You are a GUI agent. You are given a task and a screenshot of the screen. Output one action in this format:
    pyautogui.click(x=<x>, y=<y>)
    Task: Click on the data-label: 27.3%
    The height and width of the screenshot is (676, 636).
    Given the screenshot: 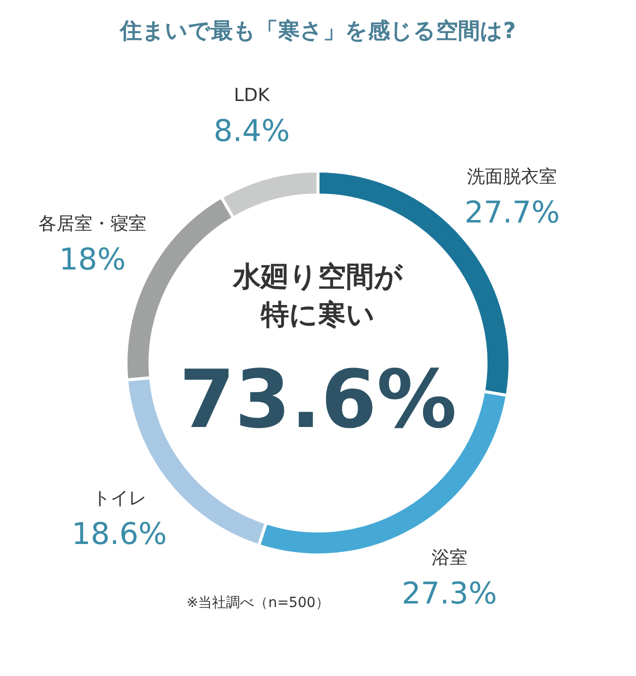 What is the action you would take?
    pyautogui.click(x=450, y=594)
    